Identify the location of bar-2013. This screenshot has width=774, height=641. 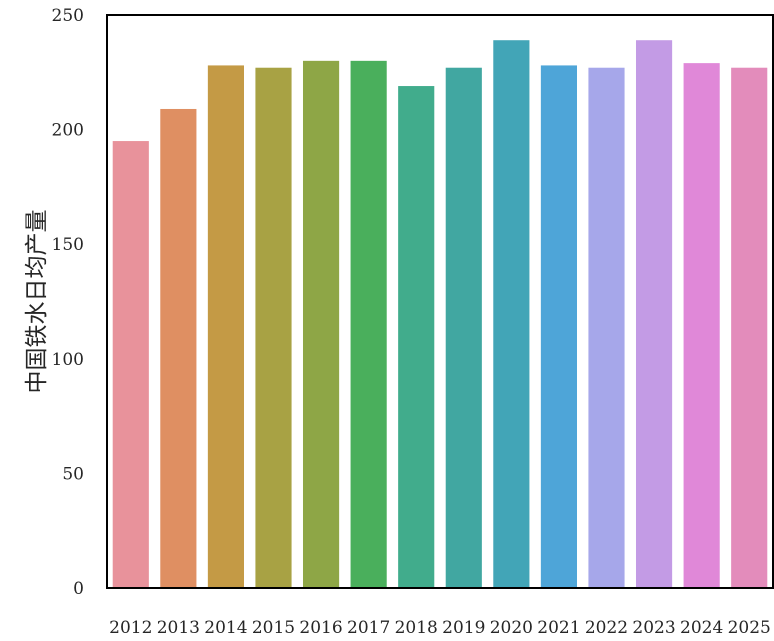
(178, 348).